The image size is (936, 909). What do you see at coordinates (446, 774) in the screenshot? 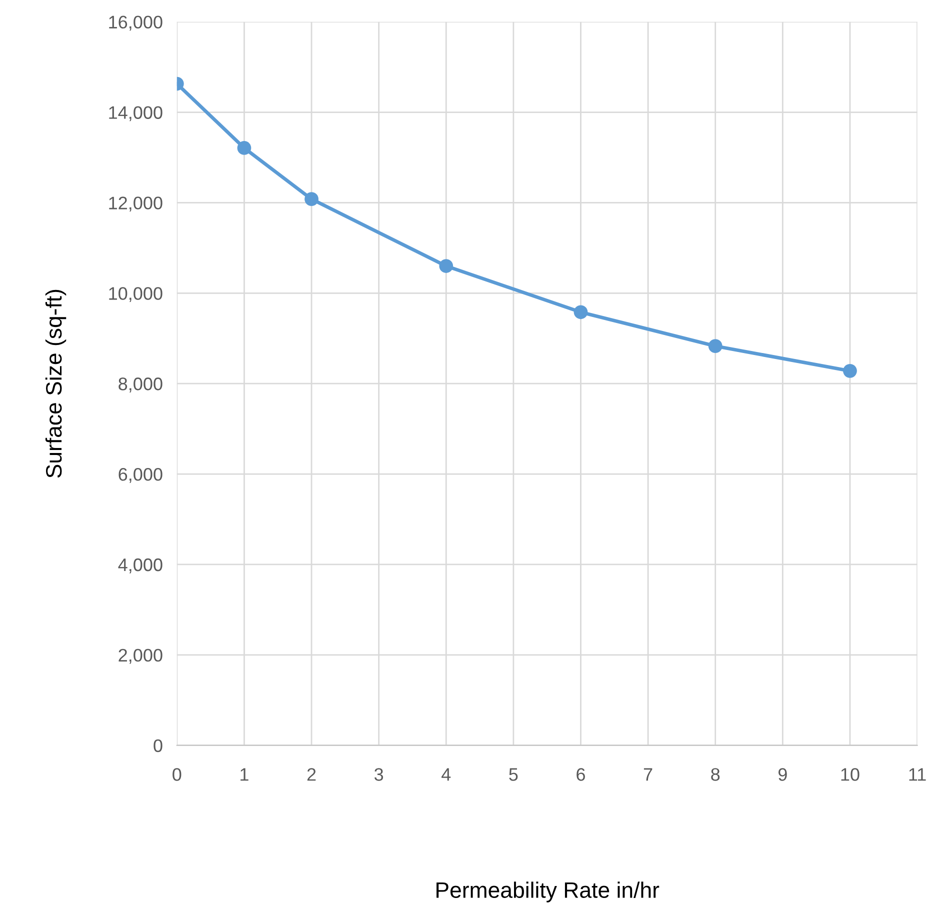
I see `x-tick-label: 4` at bounding box center [446, 774].